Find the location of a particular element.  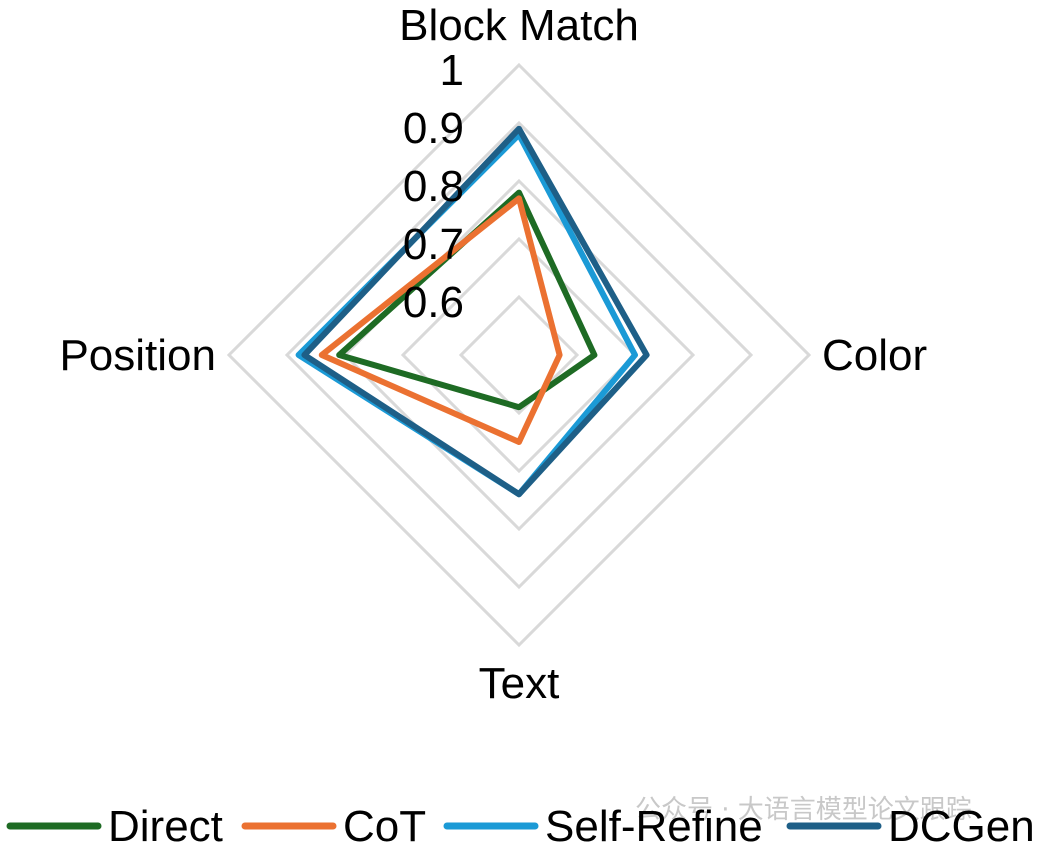

watermark-text: 公众号 · 大语言模型论文跟踪 is located at coordinates (803, 810).